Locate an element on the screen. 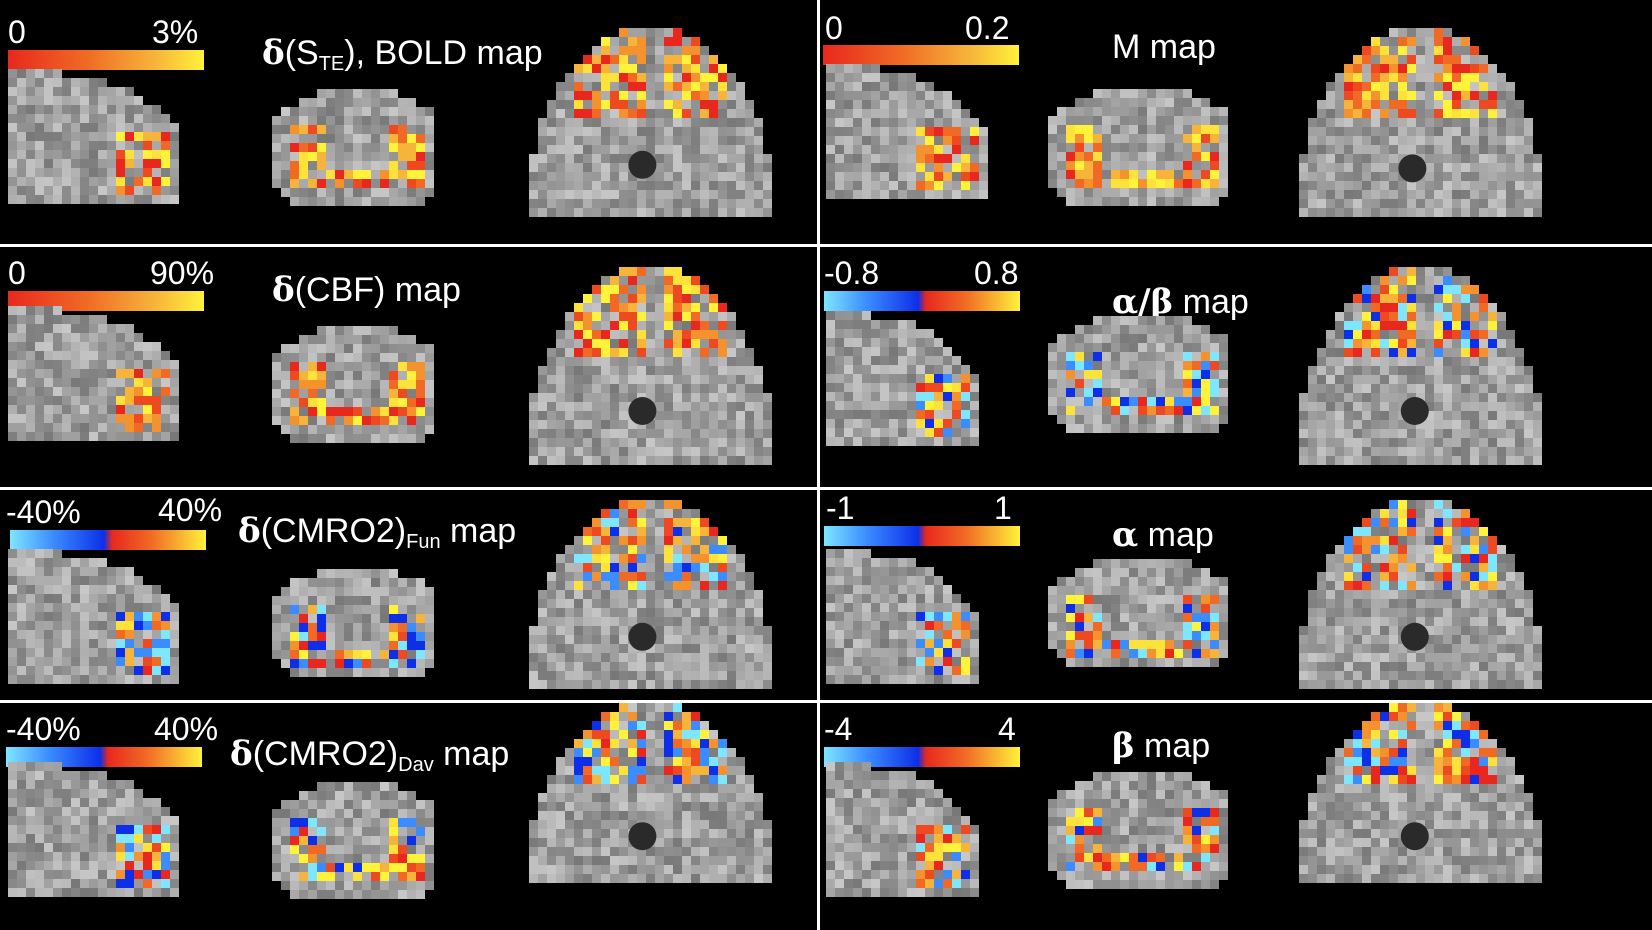 The height and width of the screenshot is (930, 1652). colorbar-min-label: -1 is located at coordinates (840, 508).